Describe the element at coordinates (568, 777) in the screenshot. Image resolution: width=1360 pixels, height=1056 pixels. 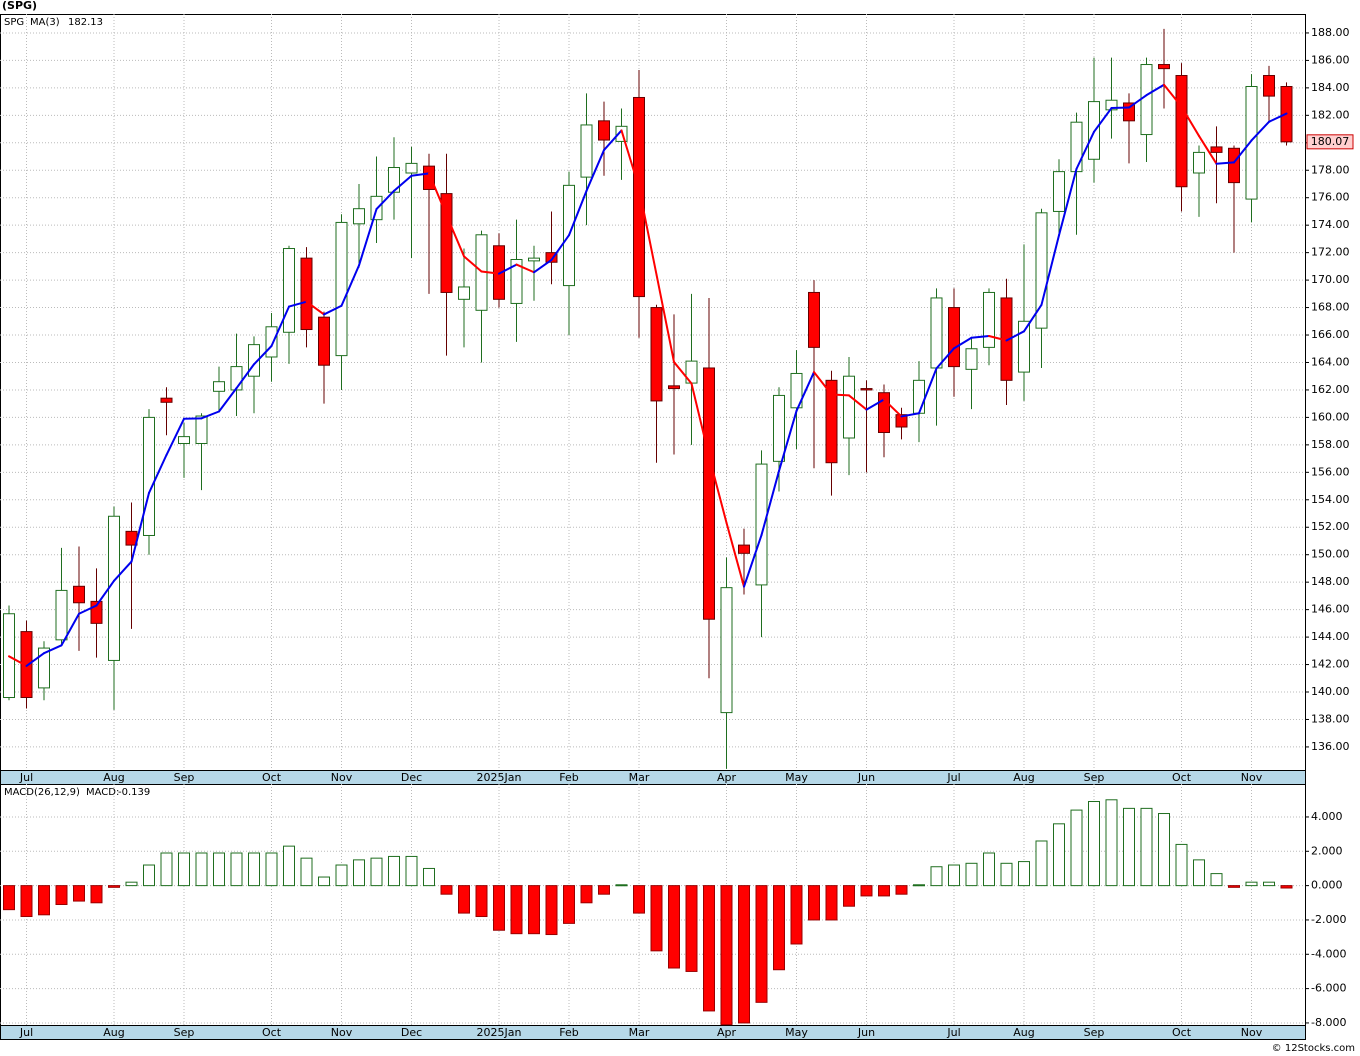
I see `x-tick-label: Feb` at that location.